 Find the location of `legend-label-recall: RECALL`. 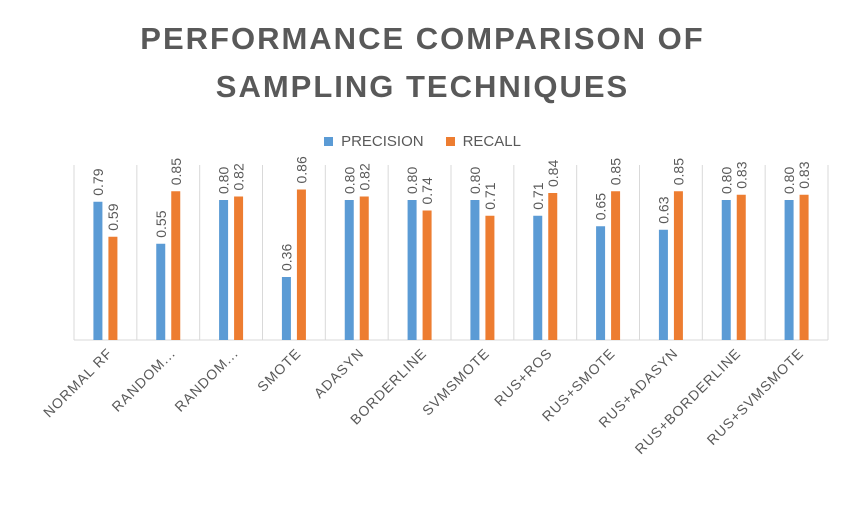

legend-label-recall: RECALL is located at coordinates (491, 141).